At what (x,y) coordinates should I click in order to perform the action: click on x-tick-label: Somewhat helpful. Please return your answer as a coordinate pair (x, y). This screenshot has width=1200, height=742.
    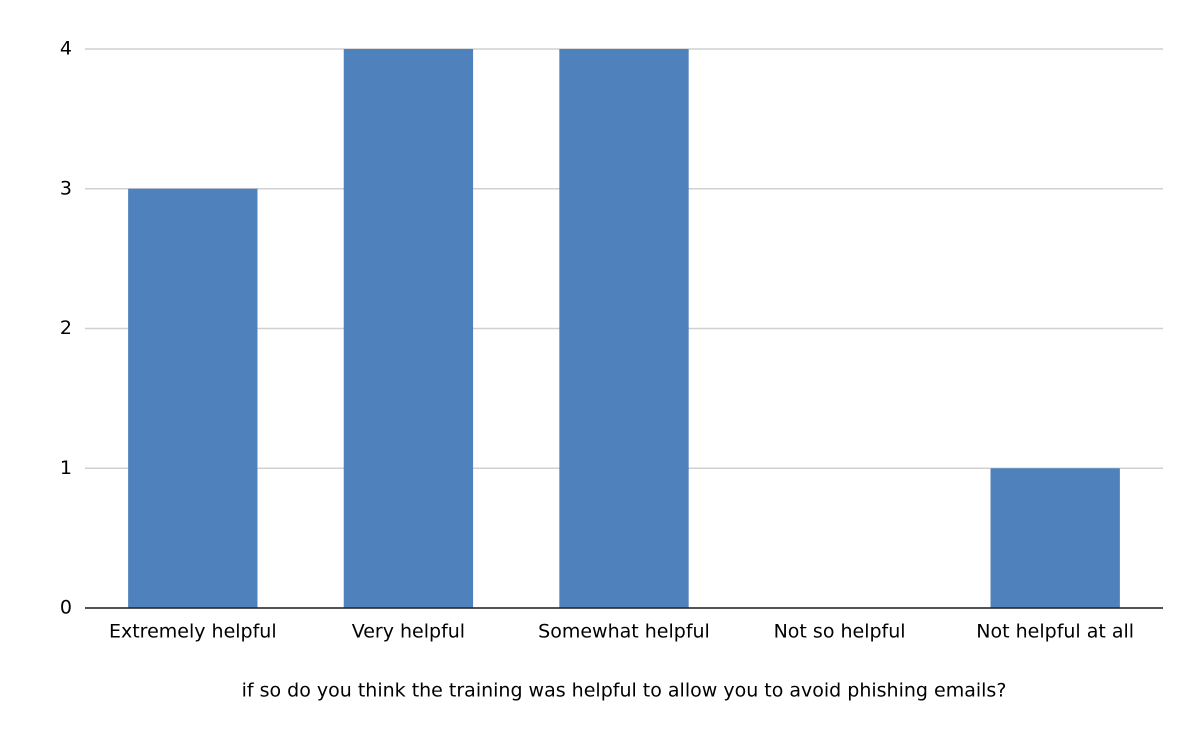
    Looking at the image, I should click on (624, 632).